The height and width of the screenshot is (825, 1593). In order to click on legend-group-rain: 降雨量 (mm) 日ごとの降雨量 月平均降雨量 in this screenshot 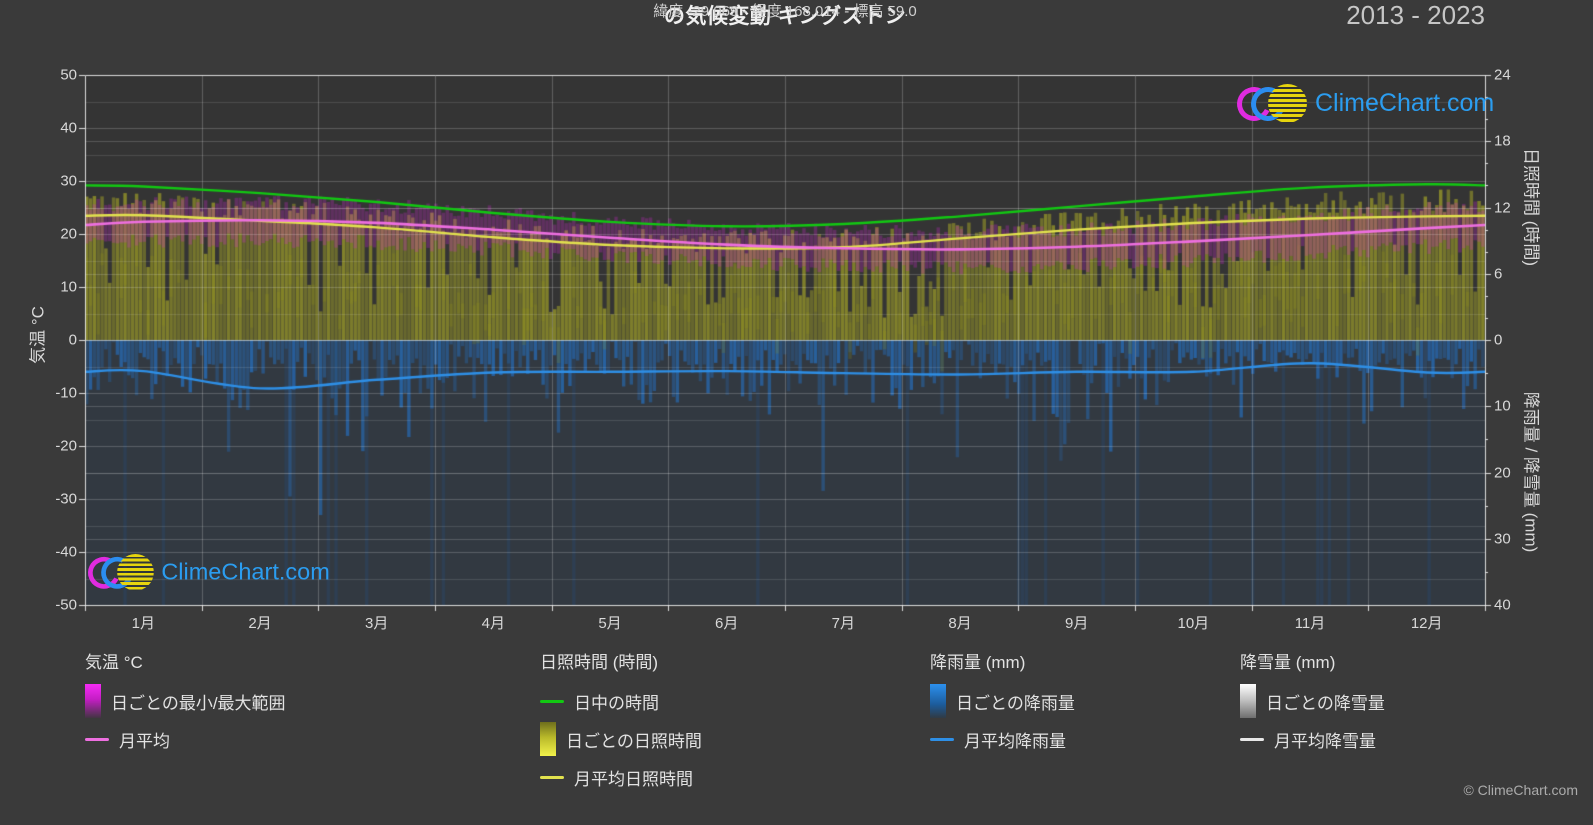, I will do `click(1002, 703)`.